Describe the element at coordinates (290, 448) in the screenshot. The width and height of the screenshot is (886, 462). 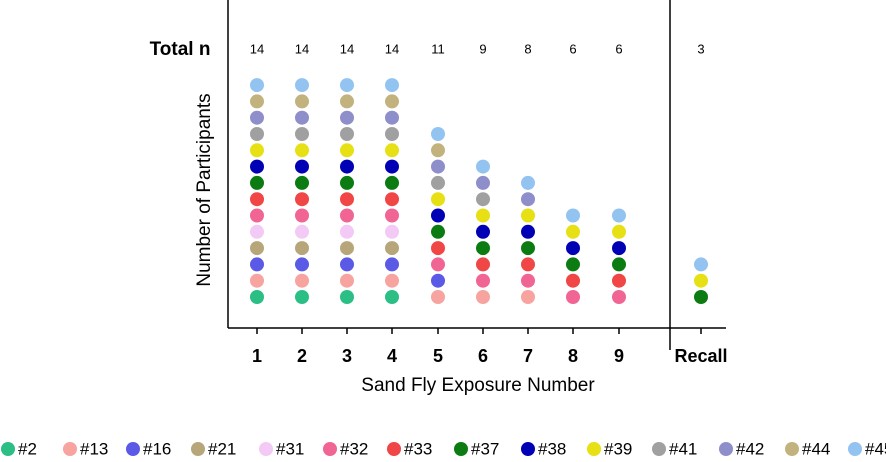
I see `legend-label: #31` at that location.